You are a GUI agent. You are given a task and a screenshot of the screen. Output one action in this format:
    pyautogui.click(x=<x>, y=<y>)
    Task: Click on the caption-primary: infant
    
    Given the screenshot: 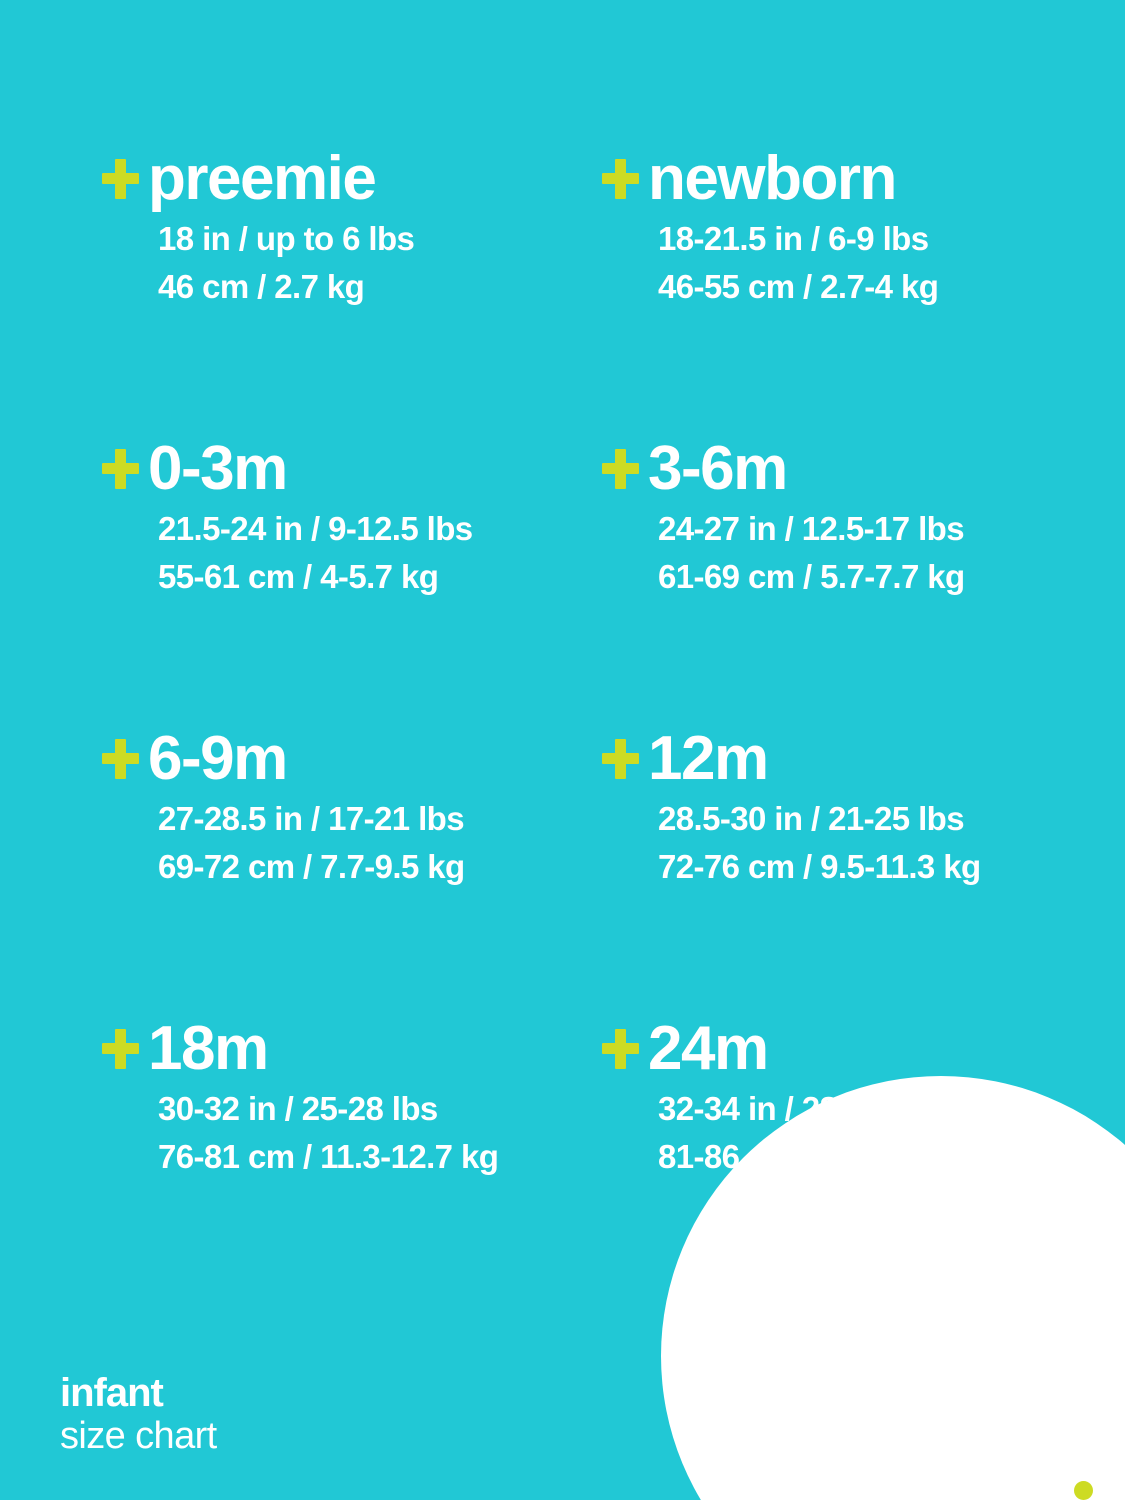 What is the action you would take?
    pyautogui.click(x=112, y=1392)
    